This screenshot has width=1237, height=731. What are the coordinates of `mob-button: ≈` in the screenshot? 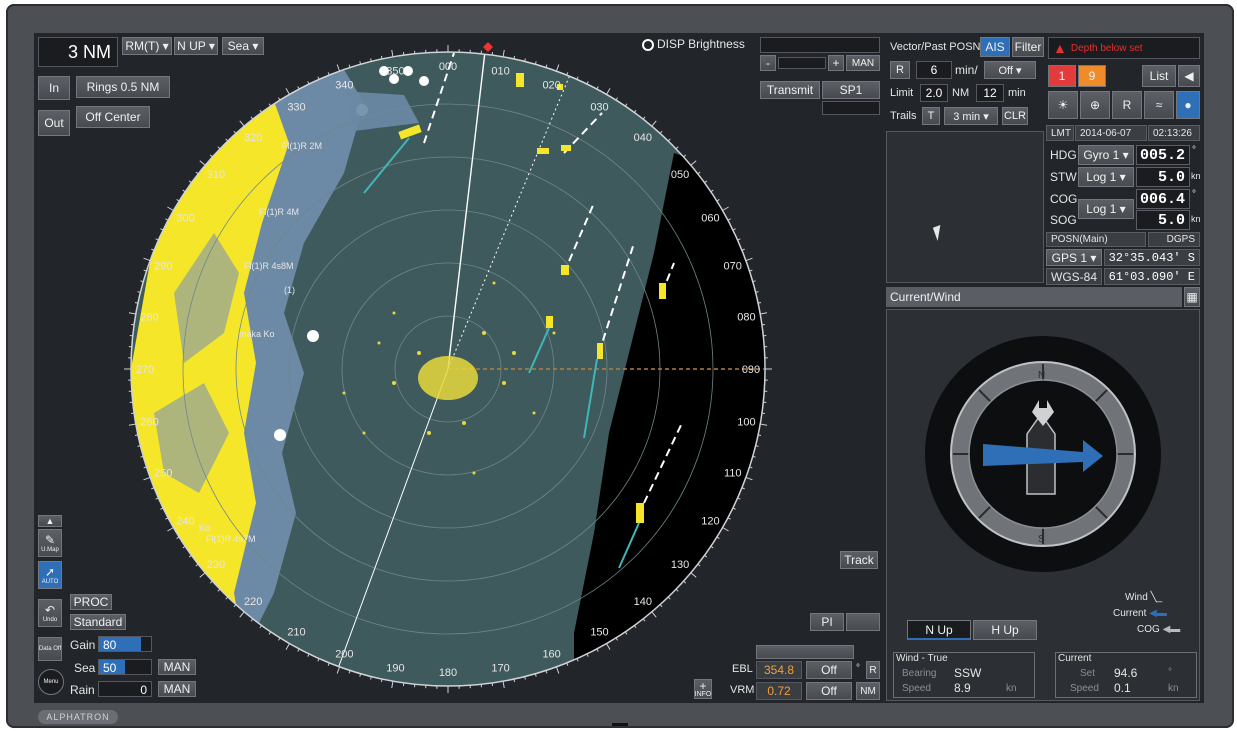 It's located at (1159, 105).